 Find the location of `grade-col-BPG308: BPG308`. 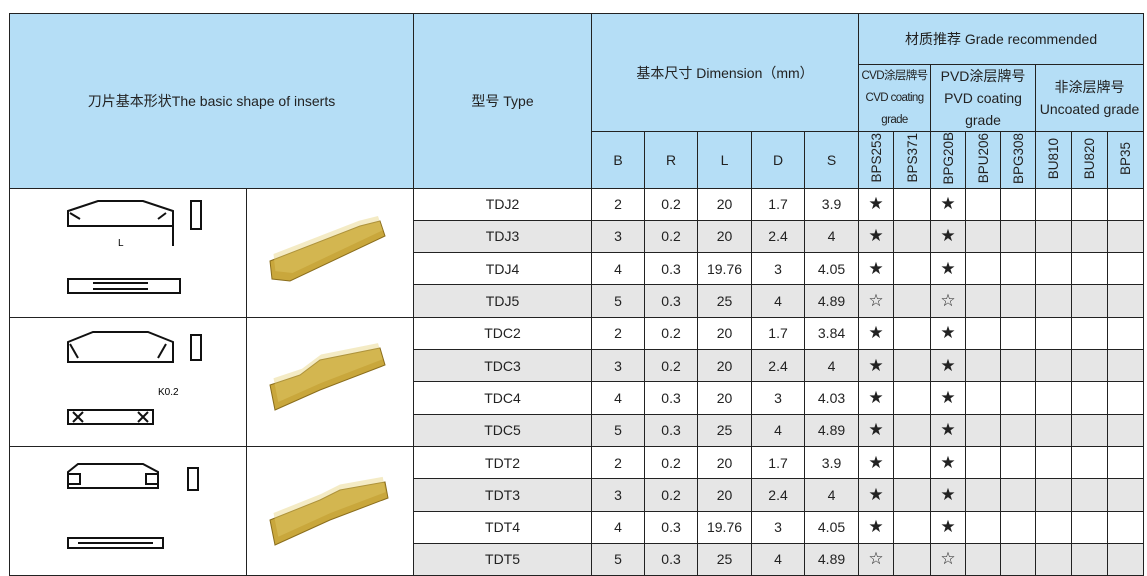

grade-col-BPG308: BPG308 is located at coordinates (1018, 160).